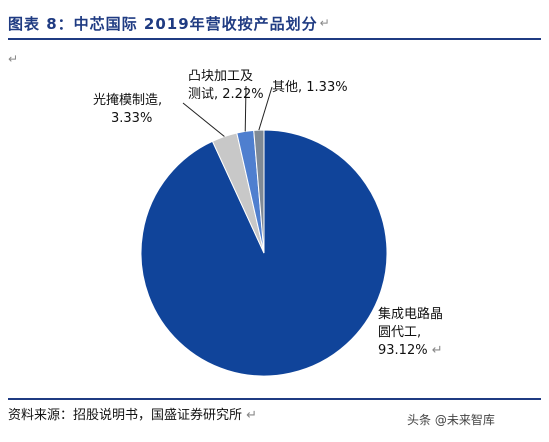 This screenshot has width=549, height=442. Describe the element at coordinates (125, 415) in the screenshot. I see `source-text: 资料来源：招股说明书，国盛证券研究所` at that location.